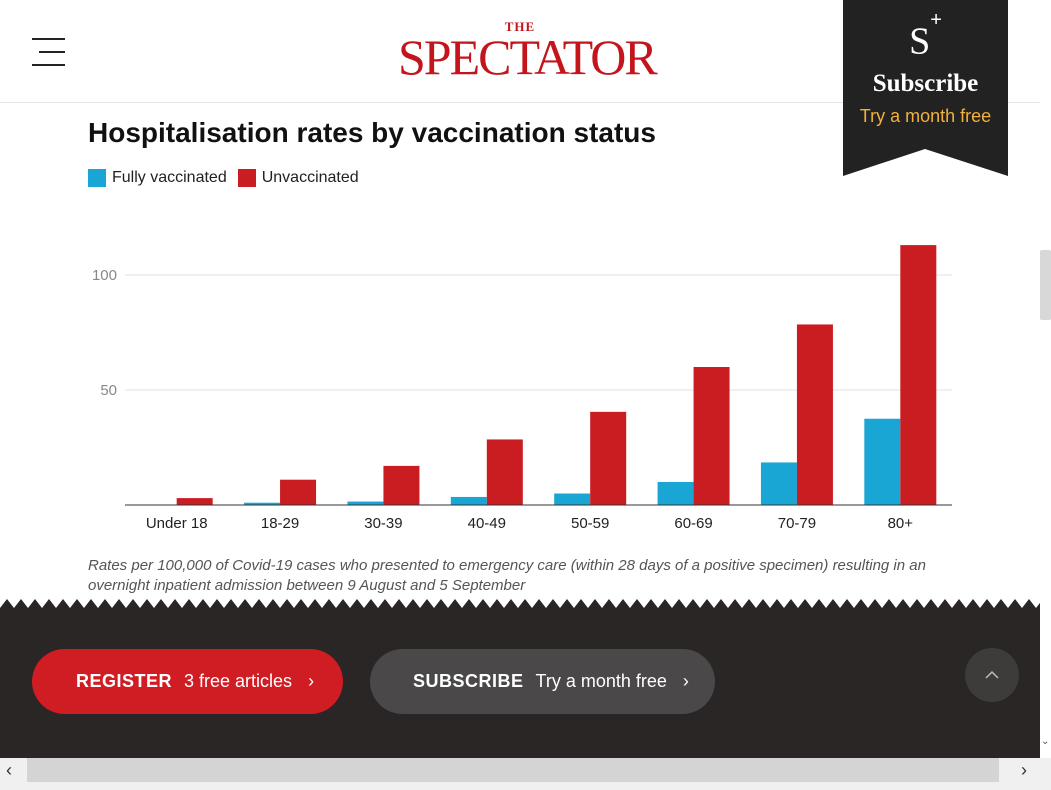 Image resolution: width=1051 pixels, height=790 pixels. What do you see at coordinates (468, 681) in the screenshot?
I see `subscribe-label: SUBSCRIBE` at bounding box center [468, 681].